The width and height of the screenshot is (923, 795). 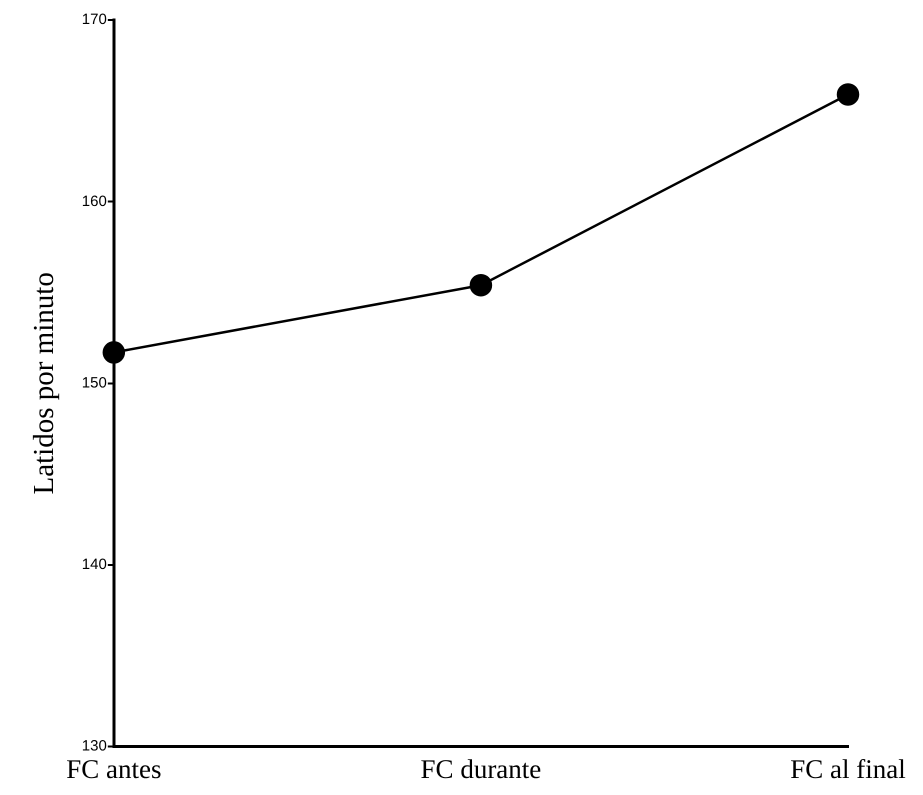 What do you see at coordinates (114, 769) in the screenshot?
I see `x-tick-label: FC antes` at bounding box center [114, 769].